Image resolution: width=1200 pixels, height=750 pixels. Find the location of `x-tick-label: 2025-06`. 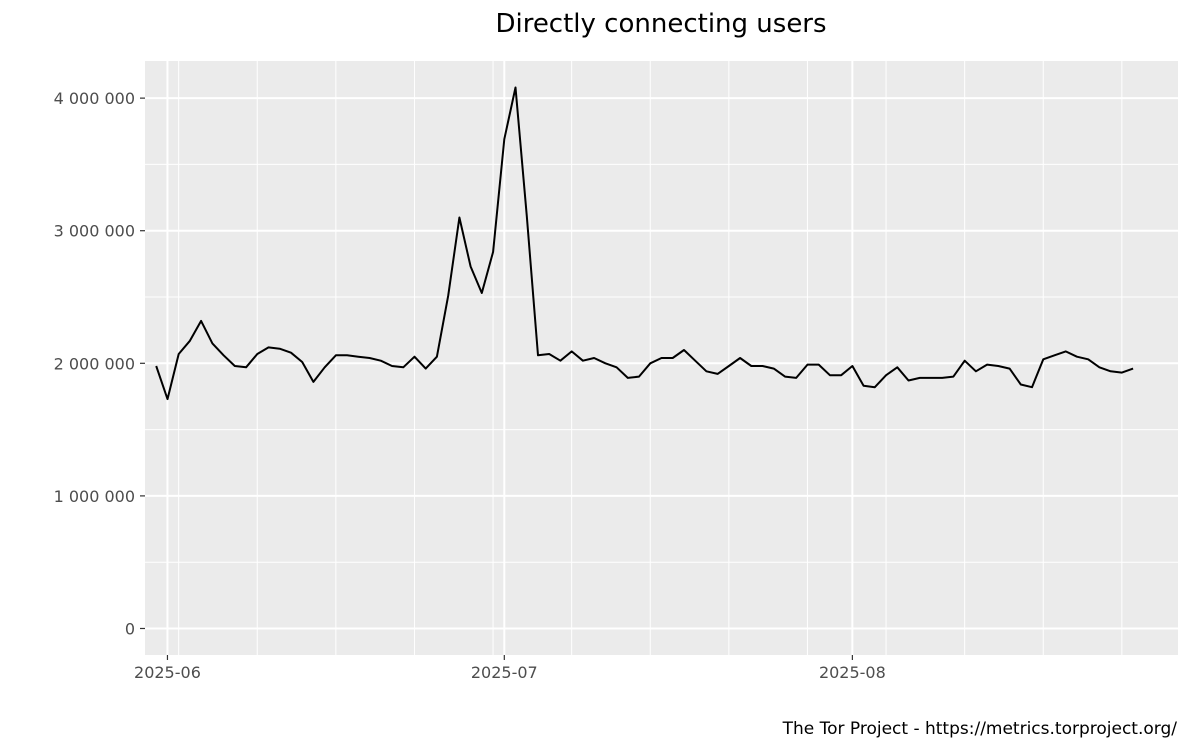

x-tick-label: 2025-06 is located at coordinates (167, 672).